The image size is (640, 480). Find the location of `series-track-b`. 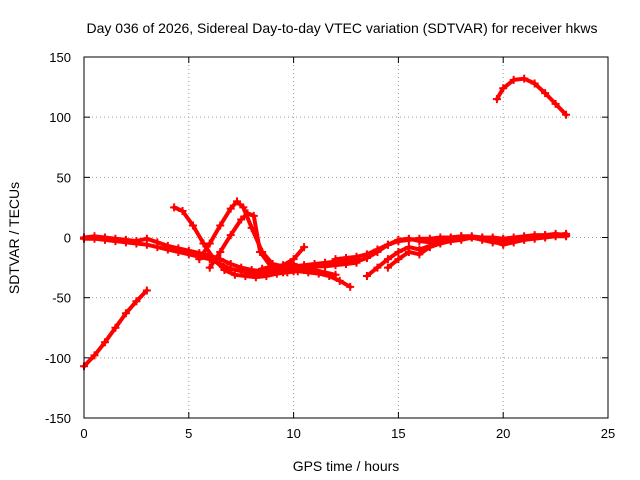

series-track-b is located at coordinates (531, 96).